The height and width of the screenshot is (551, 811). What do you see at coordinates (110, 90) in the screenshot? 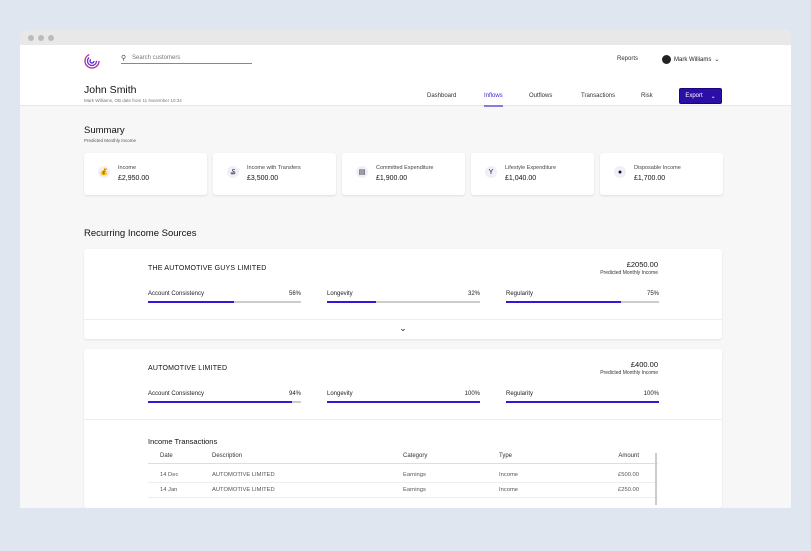
I see `customer-name: John Smith` at bounding box center [110, 90].